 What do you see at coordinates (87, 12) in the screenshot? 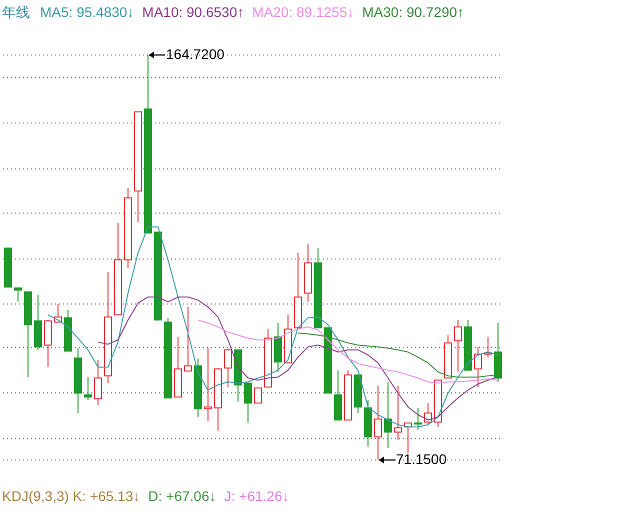
I see `text: MA5: 95.4830↓` at bounding box center [87, 12].